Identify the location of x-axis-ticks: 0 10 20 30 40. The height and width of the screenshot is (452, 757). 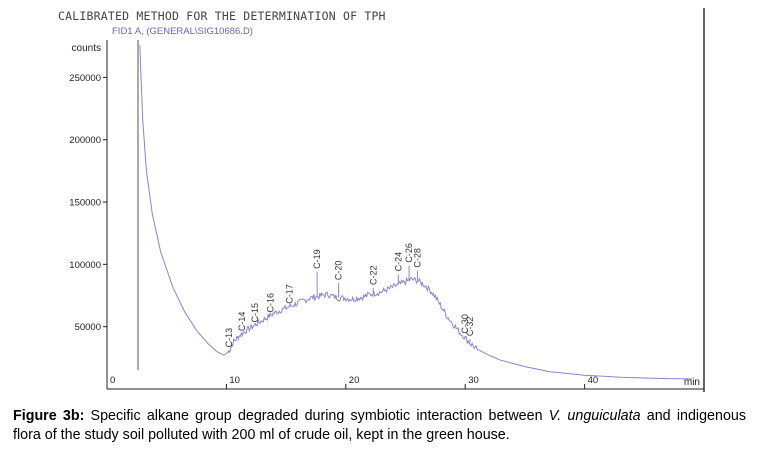
(352, 382).